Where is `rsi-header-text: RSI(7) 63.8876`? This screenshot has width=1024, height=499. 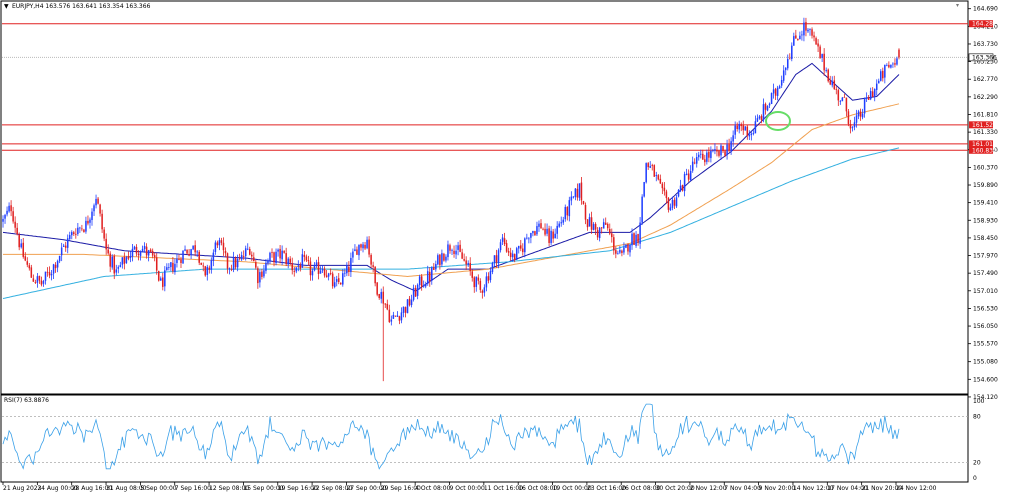
rsi-header-text: RSI(7) 63.8876 is located at coordinates (26, 400).